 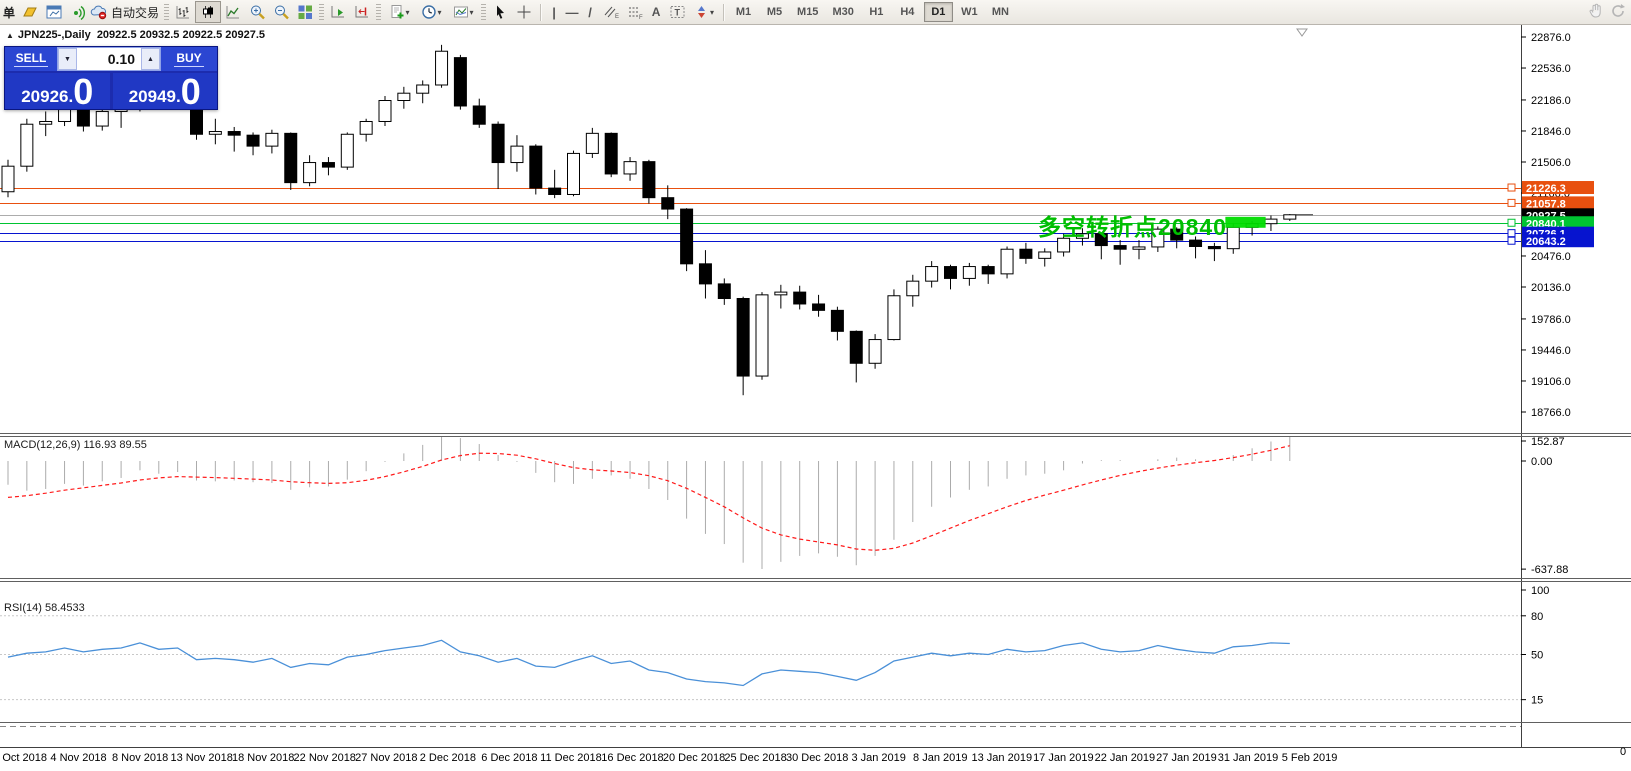 What do you see at coordinates (164, 91) in the screenshot?
I see `buy-quote: 20949. 0` at bounding box center [164, 91].